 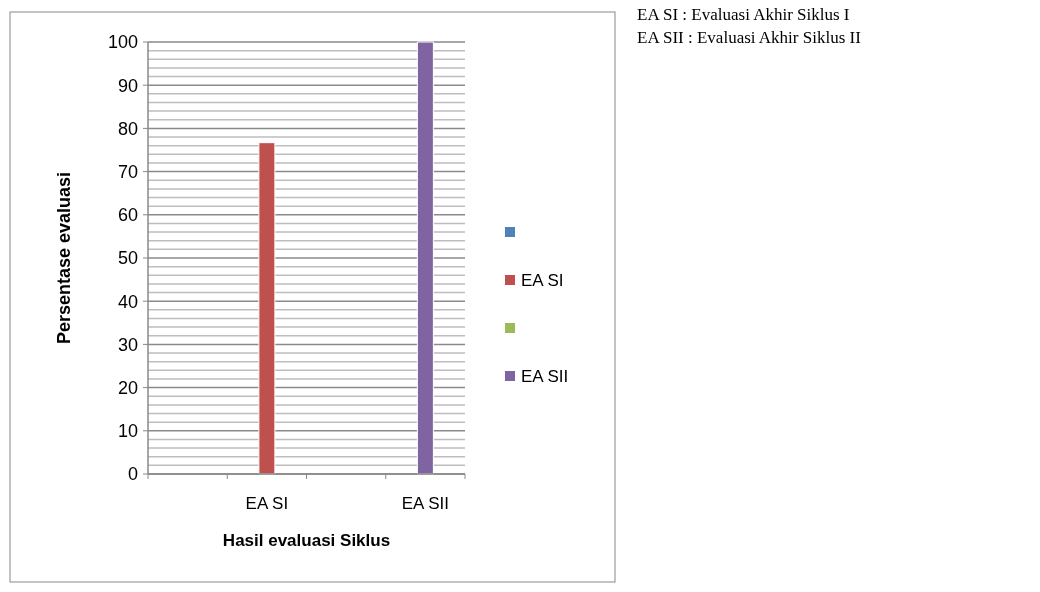 I want to click on y-tick-label: 20, so click(x=127, y=387).